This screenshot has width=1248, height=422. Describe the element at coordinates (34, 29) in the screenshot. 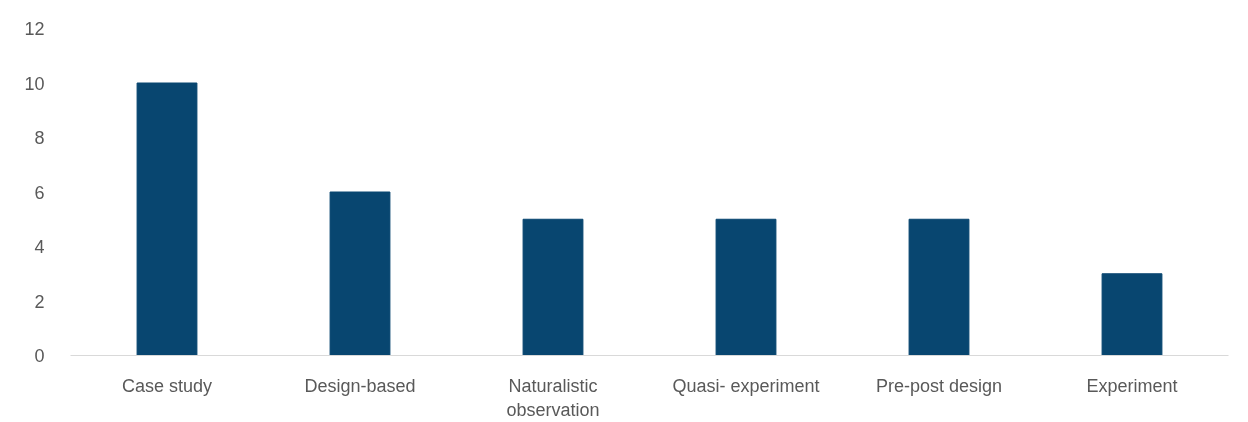

I see `y-tick-label: 12` at that location.